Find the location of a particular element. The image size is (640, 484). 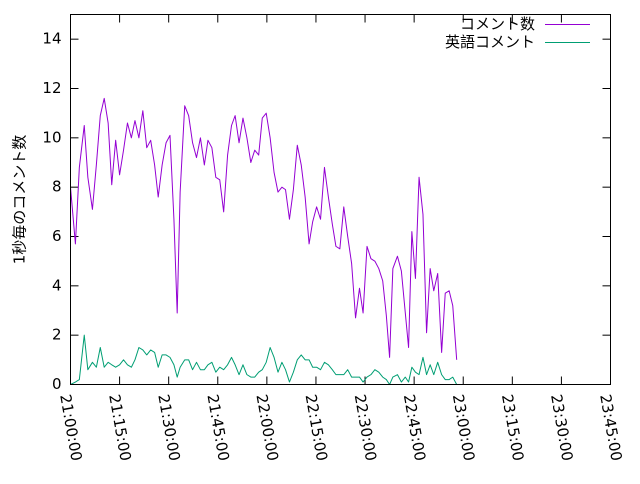

y-tick-label: 8 is located at coordinates (57, 187).